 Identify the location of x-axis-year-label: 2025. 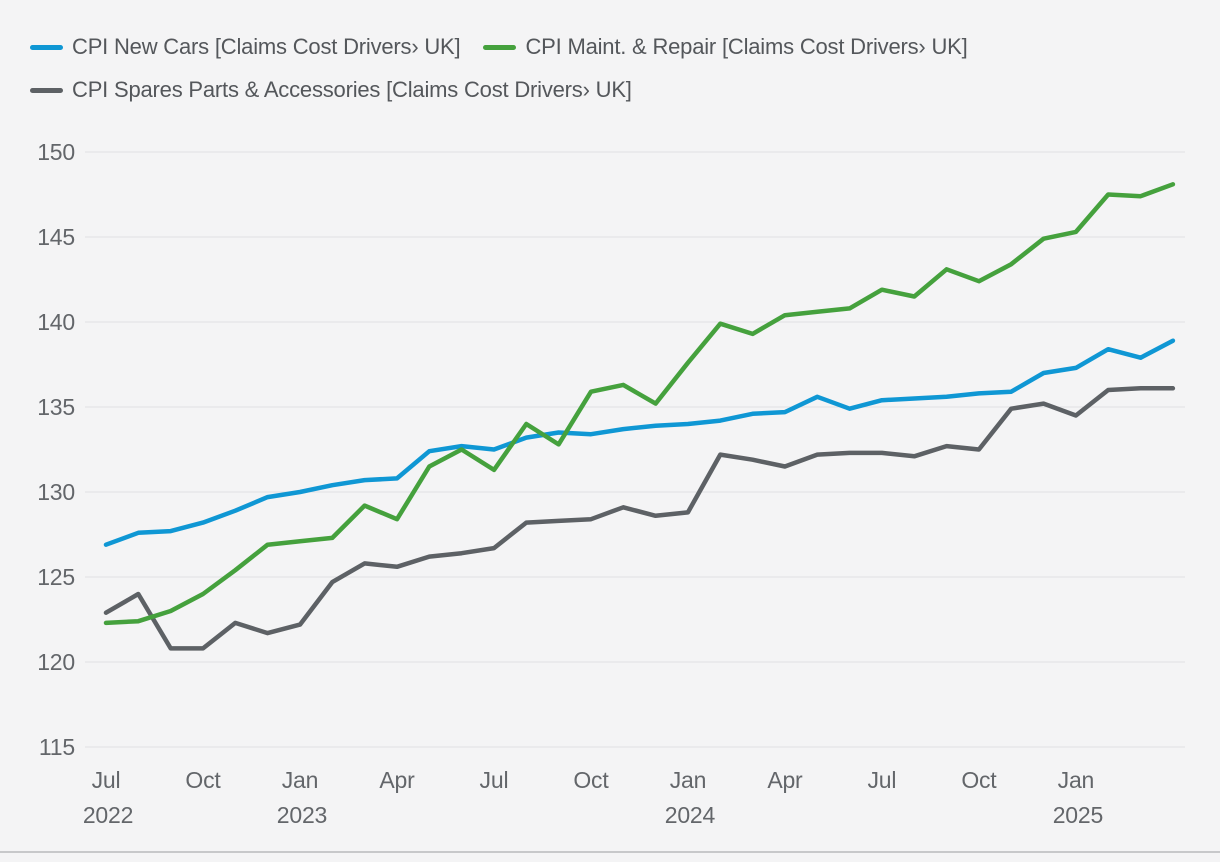
(1078, 815).